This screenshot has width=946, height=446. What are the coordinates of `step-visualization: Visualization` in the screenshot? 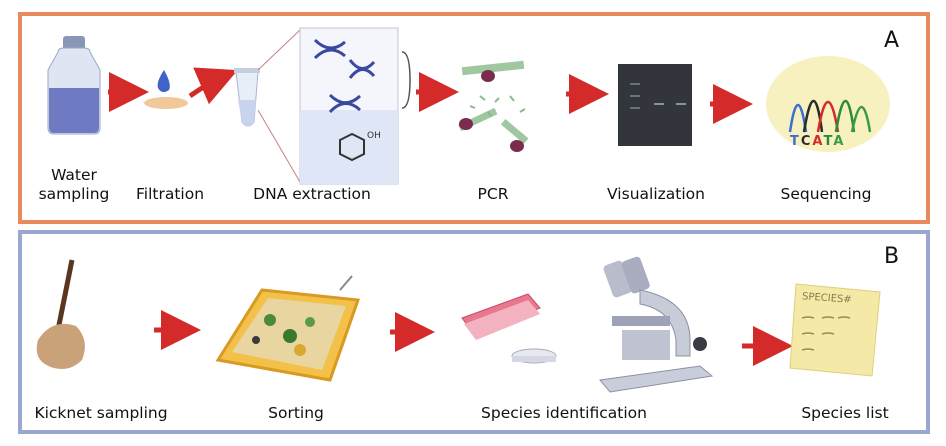 It's located at (656, 194).